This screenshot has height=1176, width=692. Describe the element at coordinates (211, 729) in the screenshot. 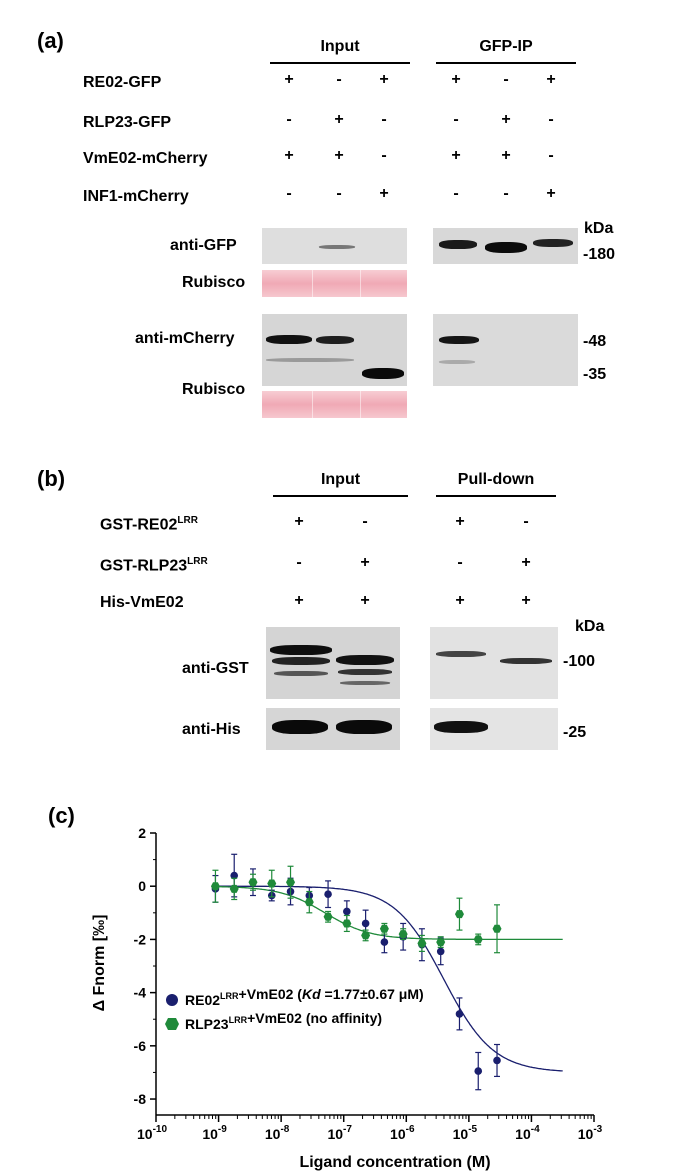

I see `anti-his-label: anti-His` at that location.